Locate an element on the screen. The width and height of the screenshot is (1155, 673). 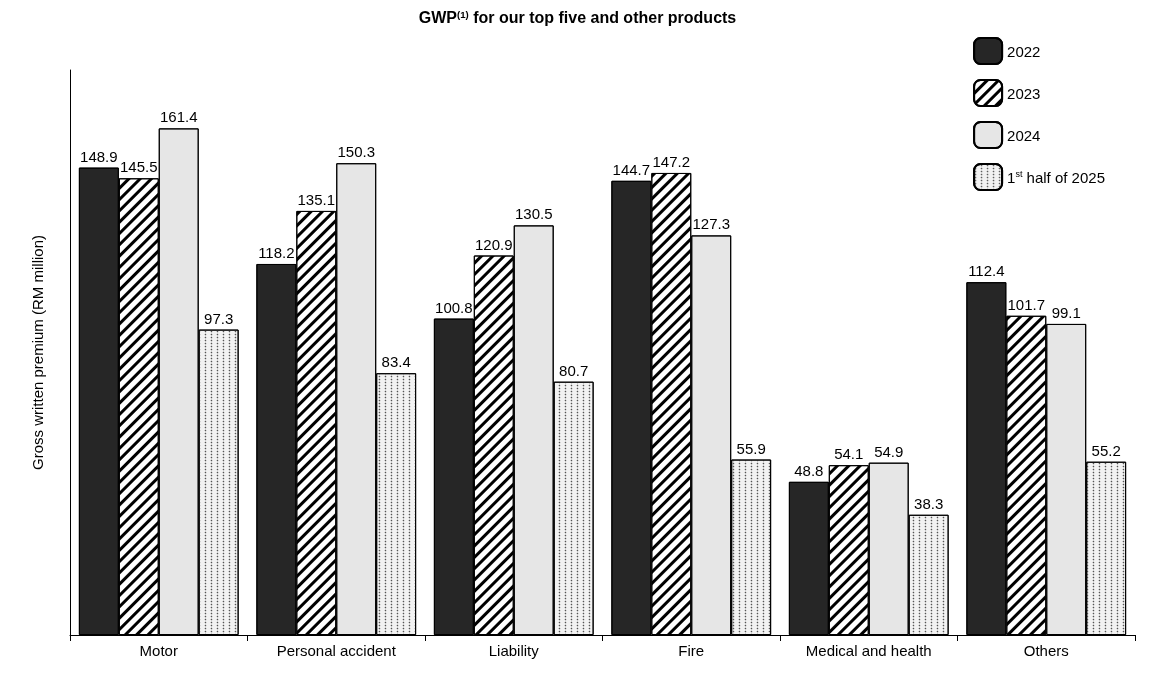
data-label: 130.5 is located at coordinates (533, 214).